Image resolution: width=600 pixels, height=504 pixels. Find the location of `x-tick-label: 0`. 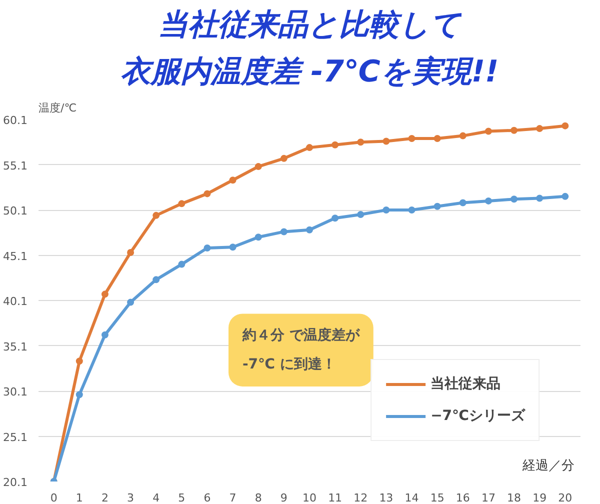

x-tick-label: 0 is located at coordinates (54, 498).